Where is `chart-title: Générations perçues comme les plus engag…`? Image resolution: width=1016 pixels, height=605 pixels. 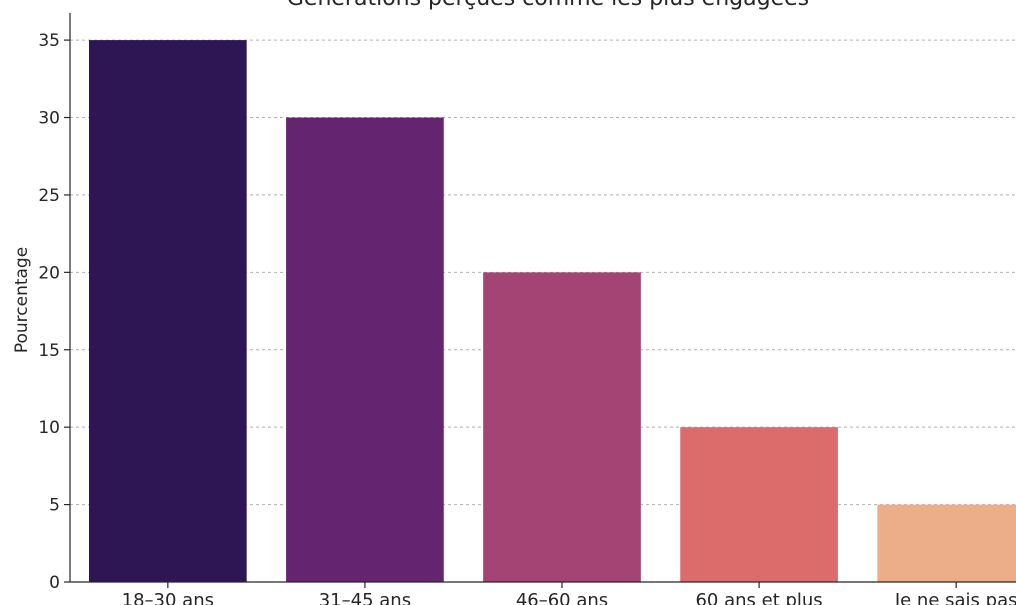 chart-title: Générations perçues comme les plus engag… is located at coordinates (548, 5).